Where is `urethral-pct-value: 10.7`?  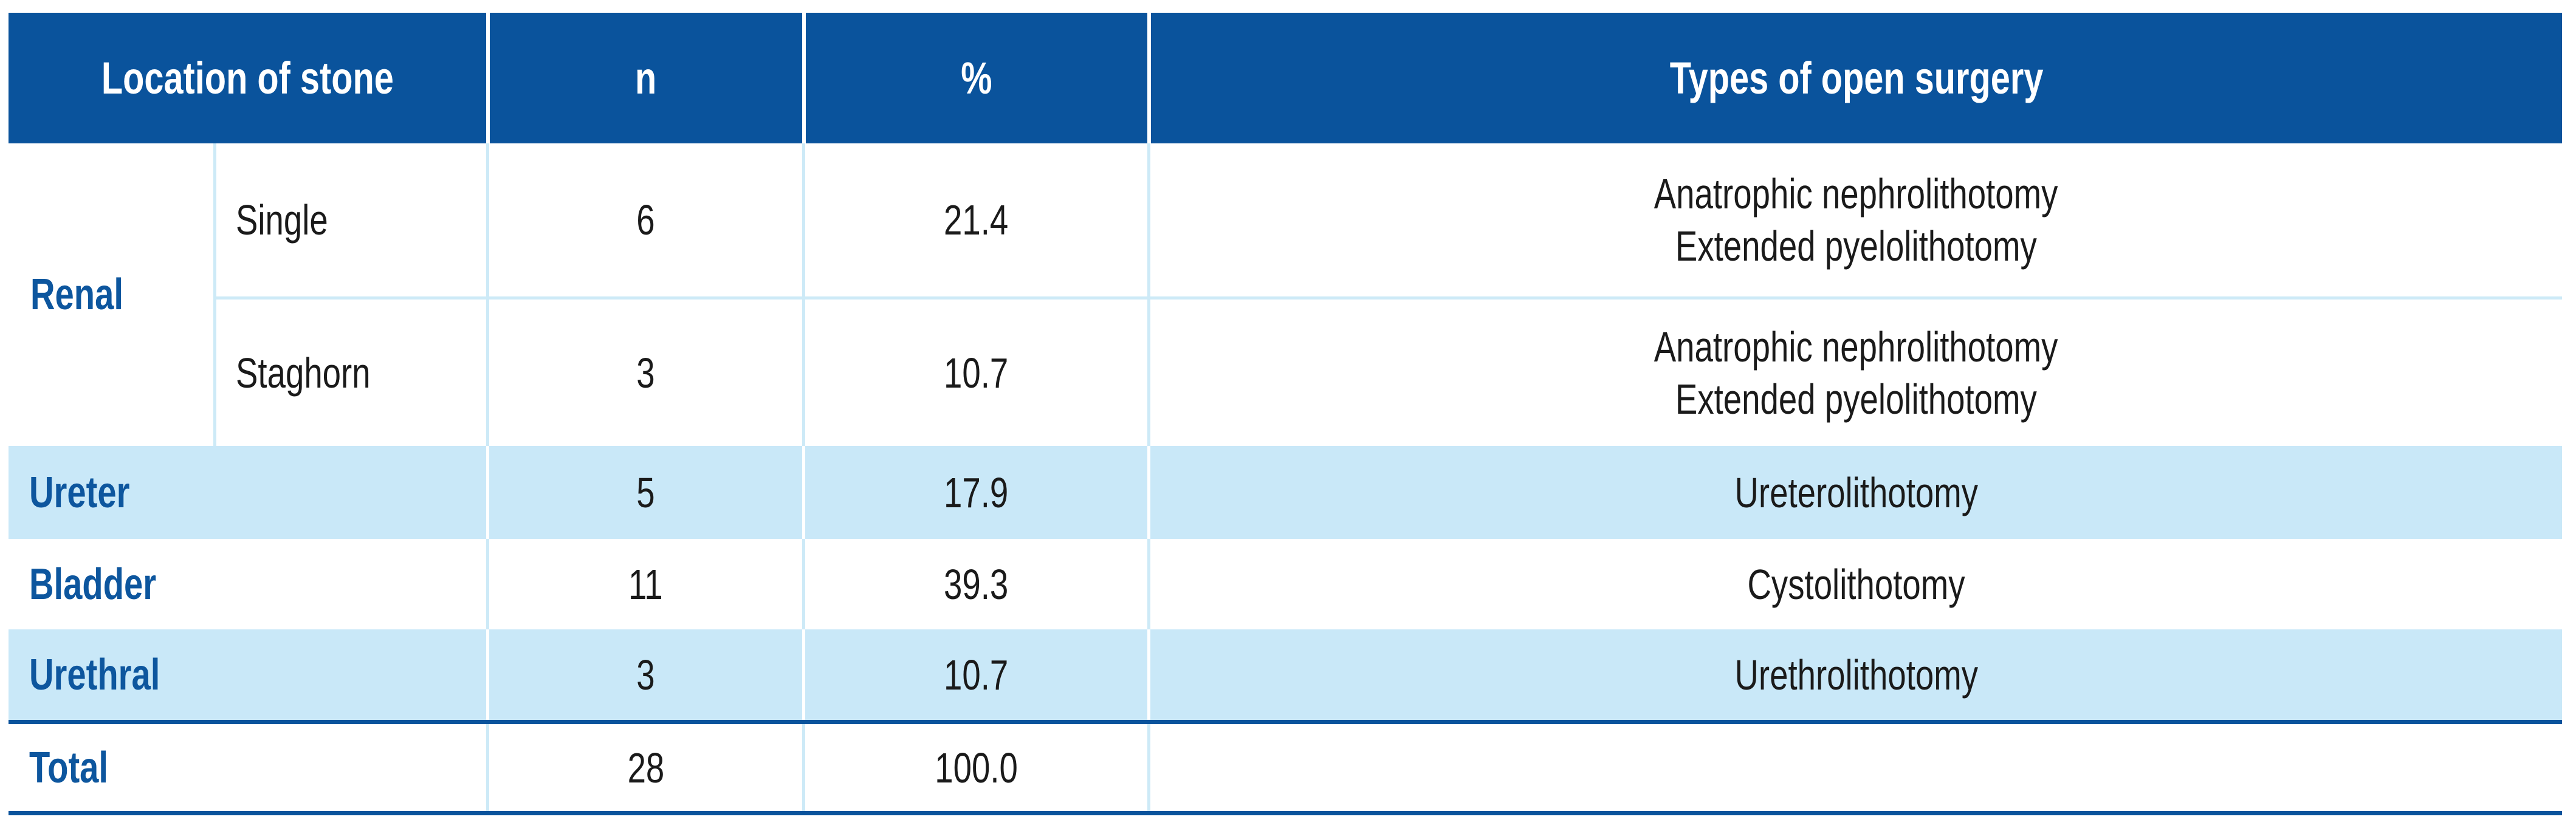
urethral-pct-value: 10.7 is located at coordinates (976, 675).